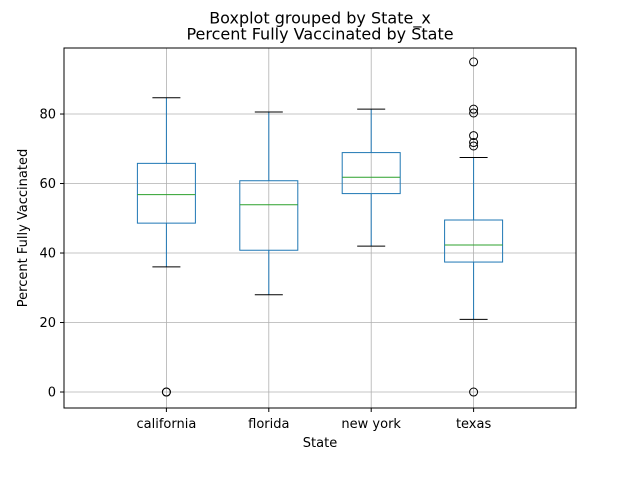 The image size is (640, 480). I want to click on chart-suptitle: Boxplot grouped by State_x, so click(320, 19).